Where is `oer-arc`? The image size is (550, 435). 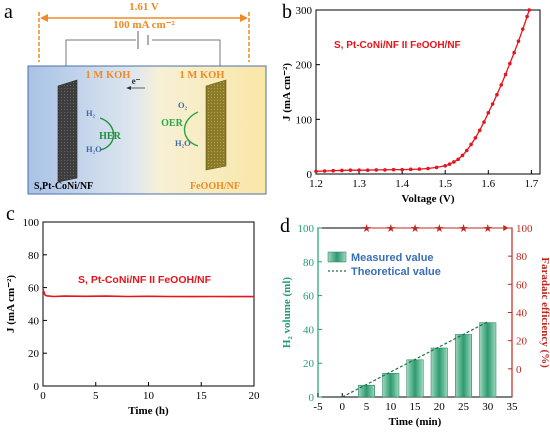
oer-arc is located at coordinates (191, 129).